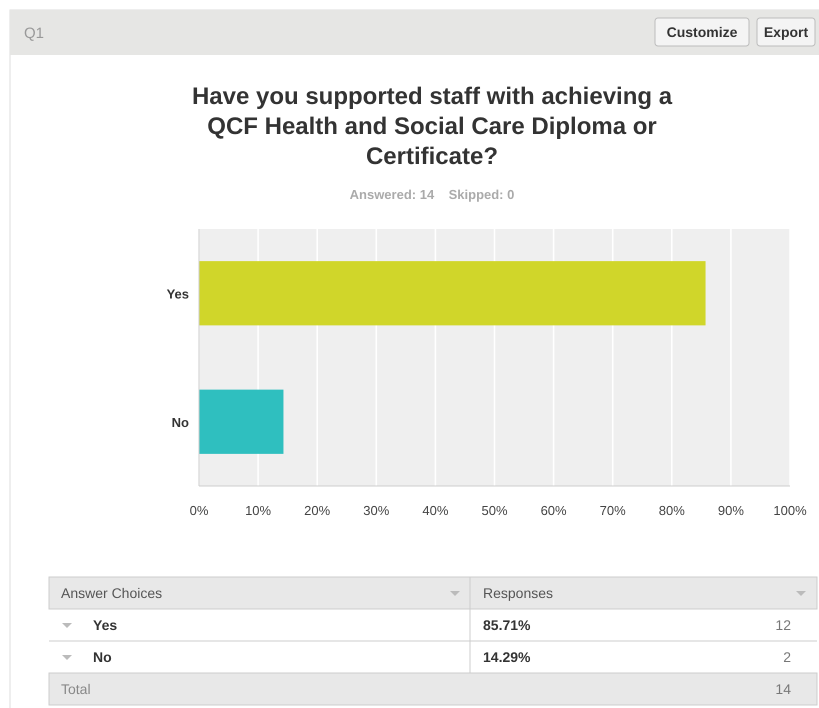 Image resolution: width=819 pixels, height=708 pixels. What do you see at coordinates (786, 32) in the screenshot?
I see `button: Export` at bounding box center [786, 32].